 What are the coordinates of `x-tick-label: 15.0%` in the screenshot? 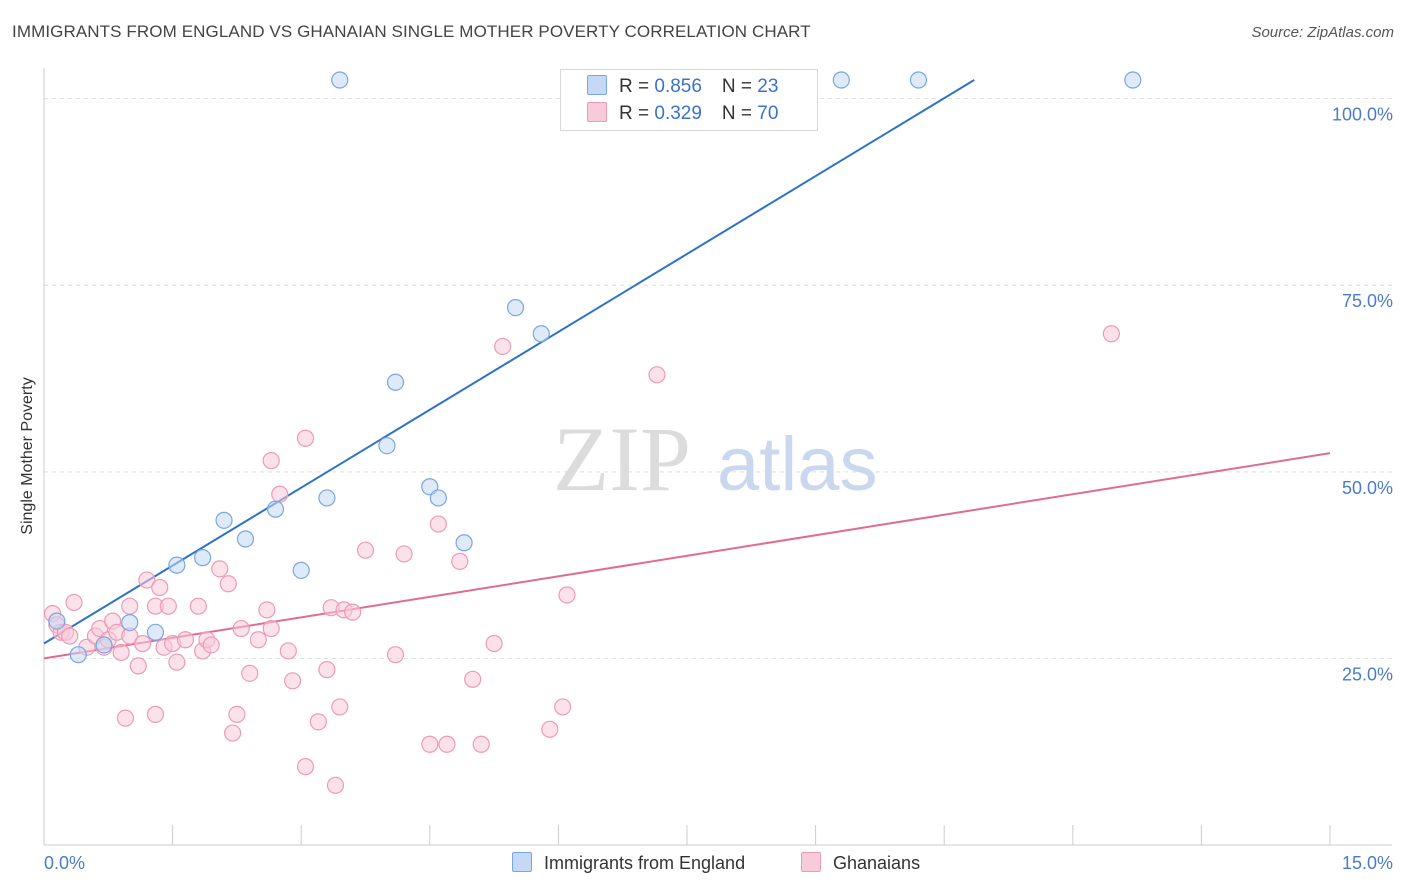 It's located at (1367, 863).